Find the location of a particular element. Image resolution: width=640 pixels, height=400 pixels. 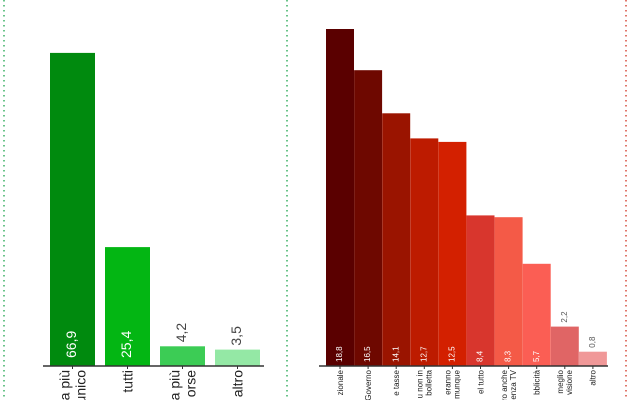

red-category-label-3: u non inbolletta is located at coordinates (425, 383).